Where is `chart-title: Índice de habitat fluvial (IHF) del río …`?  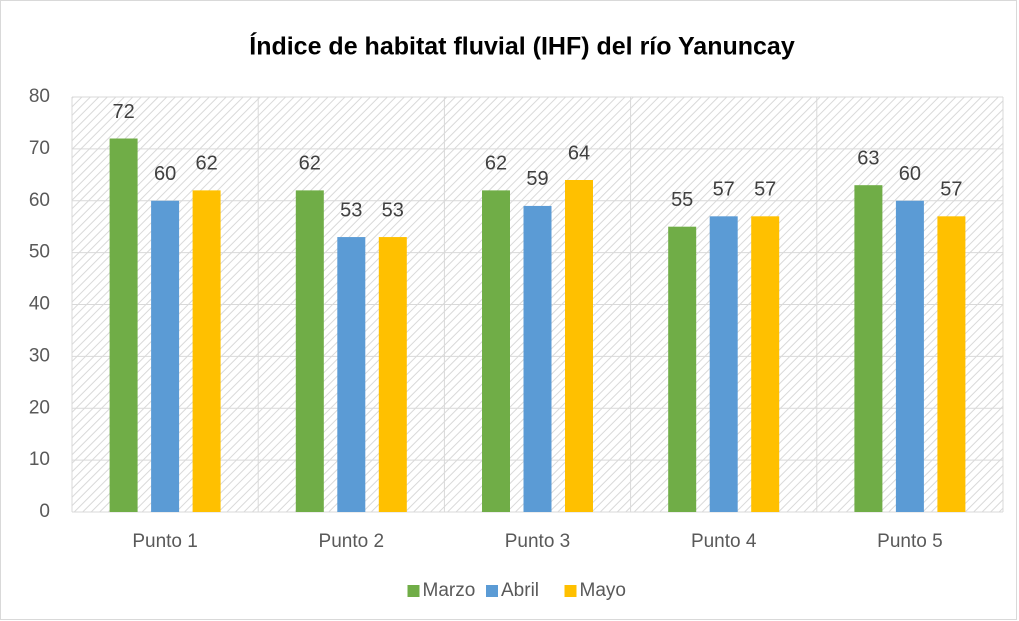 chart-title: Índice de habitat fluvial (IHF) del río … is located at coordinates (522, 46).